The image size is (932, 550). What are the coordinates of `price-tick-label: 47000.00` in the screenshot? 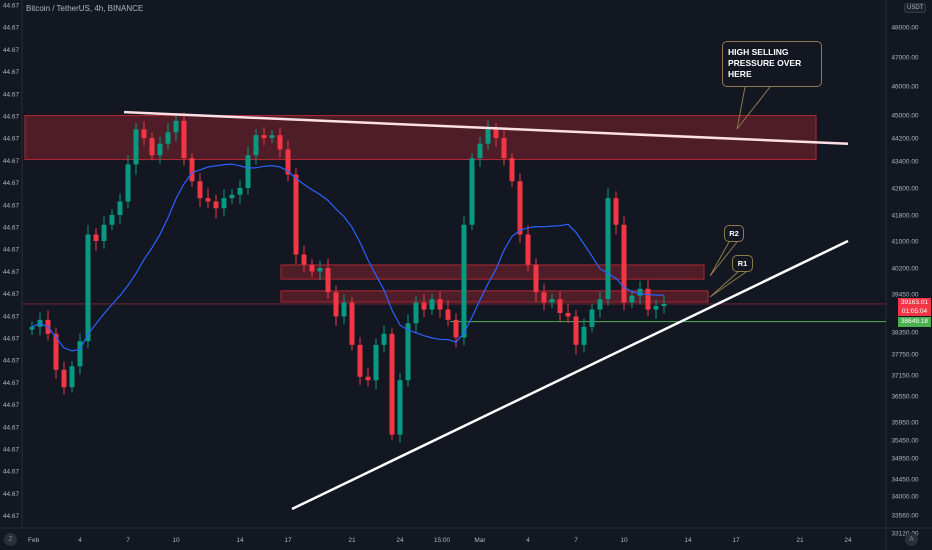 It's located at (904, 58).